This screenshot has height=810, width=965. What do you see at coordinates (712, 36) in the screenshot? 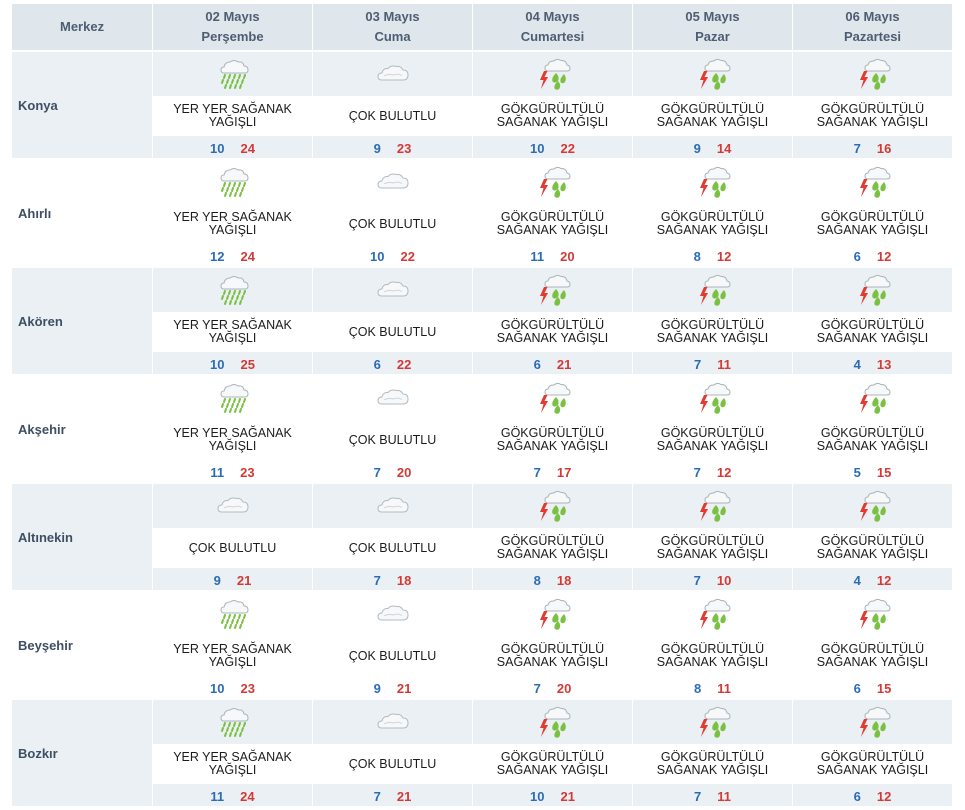
I see `header-weekday: Pazar` at bounding box center [712, 36].